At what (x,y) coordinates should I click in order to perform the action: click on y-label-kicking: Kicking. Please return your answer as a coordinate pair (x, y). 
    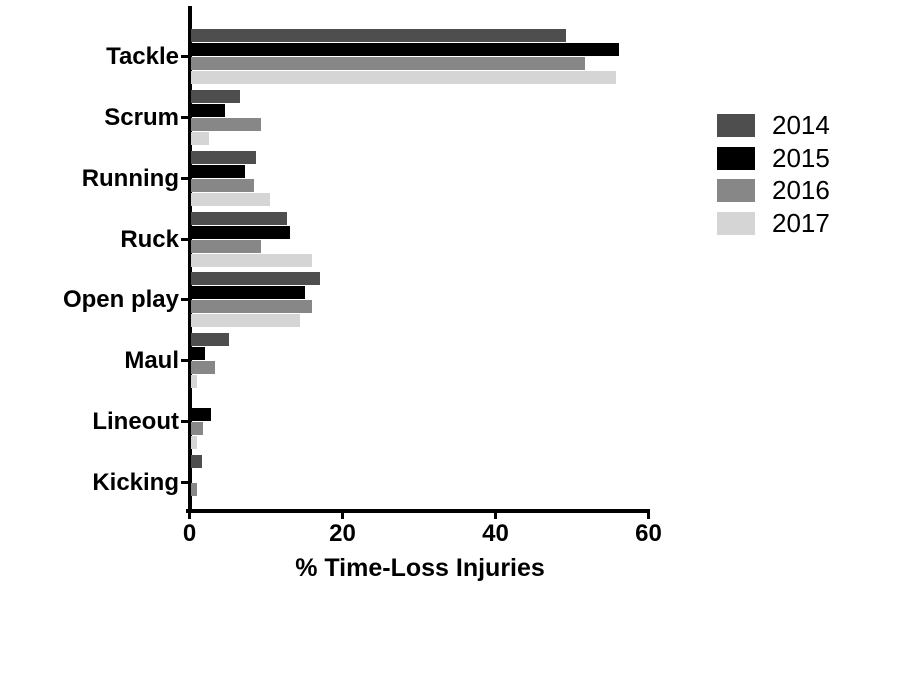
    Looking at the image, I should click on (135, 482).